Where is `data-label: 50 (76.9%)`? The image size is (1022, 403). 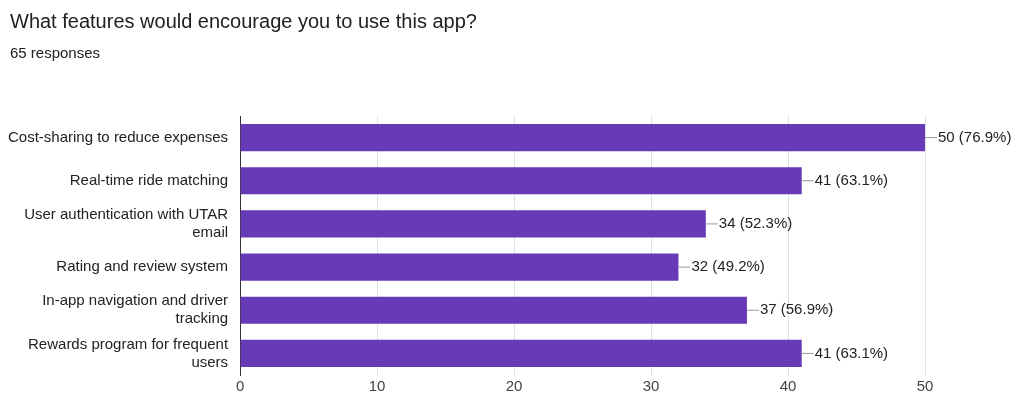
data-label: 50 (76.9%) is located at coordinates (975, 136).